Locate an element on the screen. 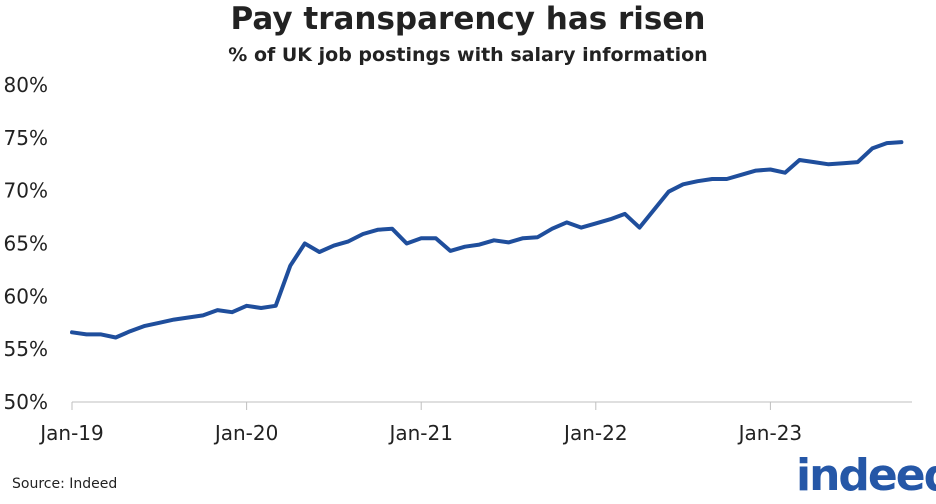 The width and height of the screenshot is (936, 504). x-tick-label: Jan-19 is located at coordinates (71, 433).